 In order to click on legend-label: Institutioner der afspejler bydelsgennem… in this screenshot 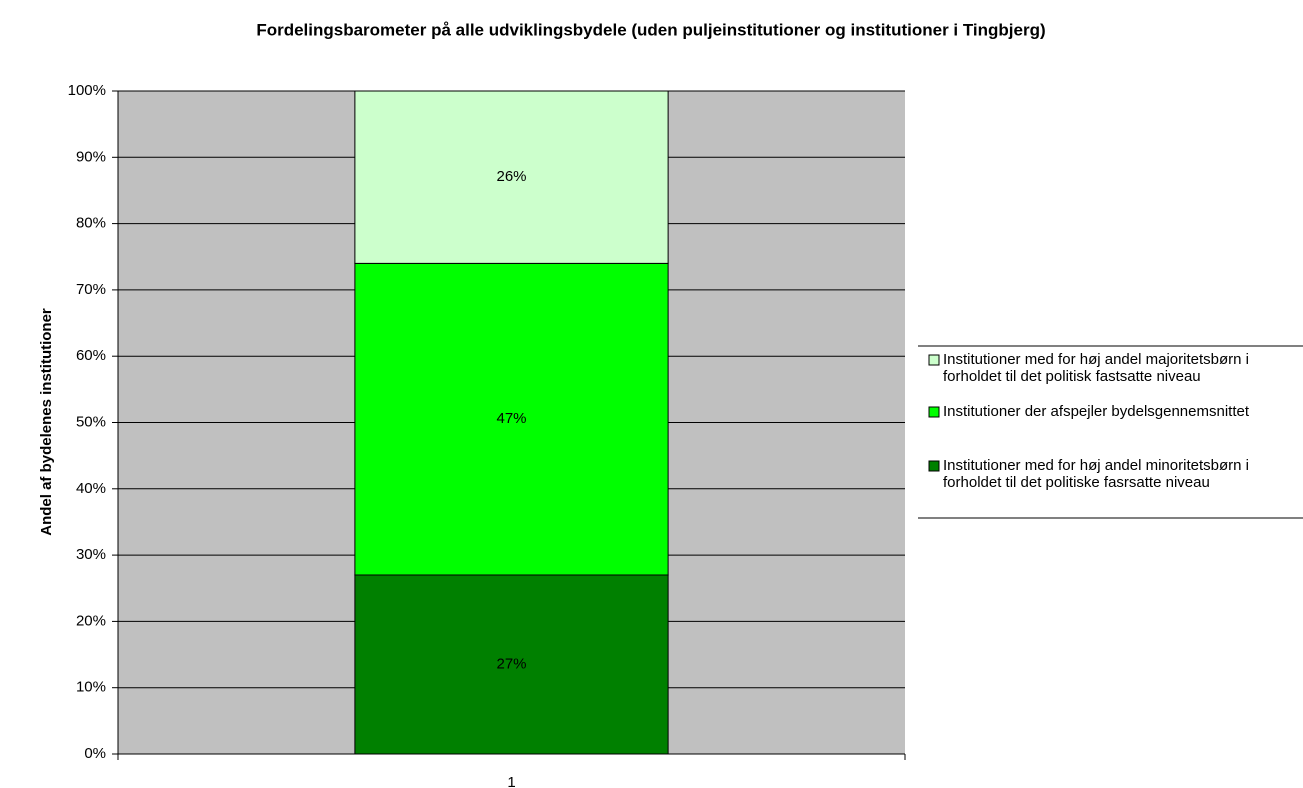, I will do `click(1096, 411)`.